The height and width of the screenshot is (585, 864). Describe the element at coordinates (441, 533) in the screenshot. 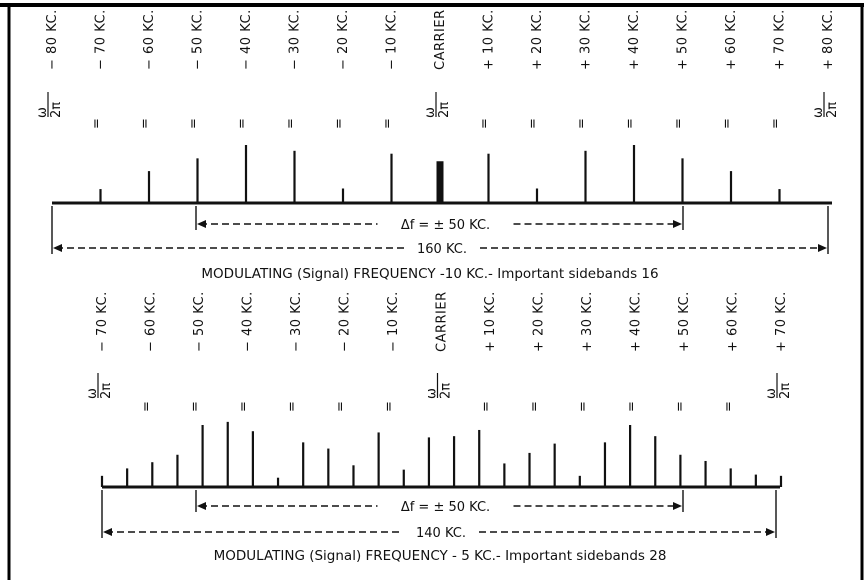

I see `bandwidth-label: 140 KC.` at that location.